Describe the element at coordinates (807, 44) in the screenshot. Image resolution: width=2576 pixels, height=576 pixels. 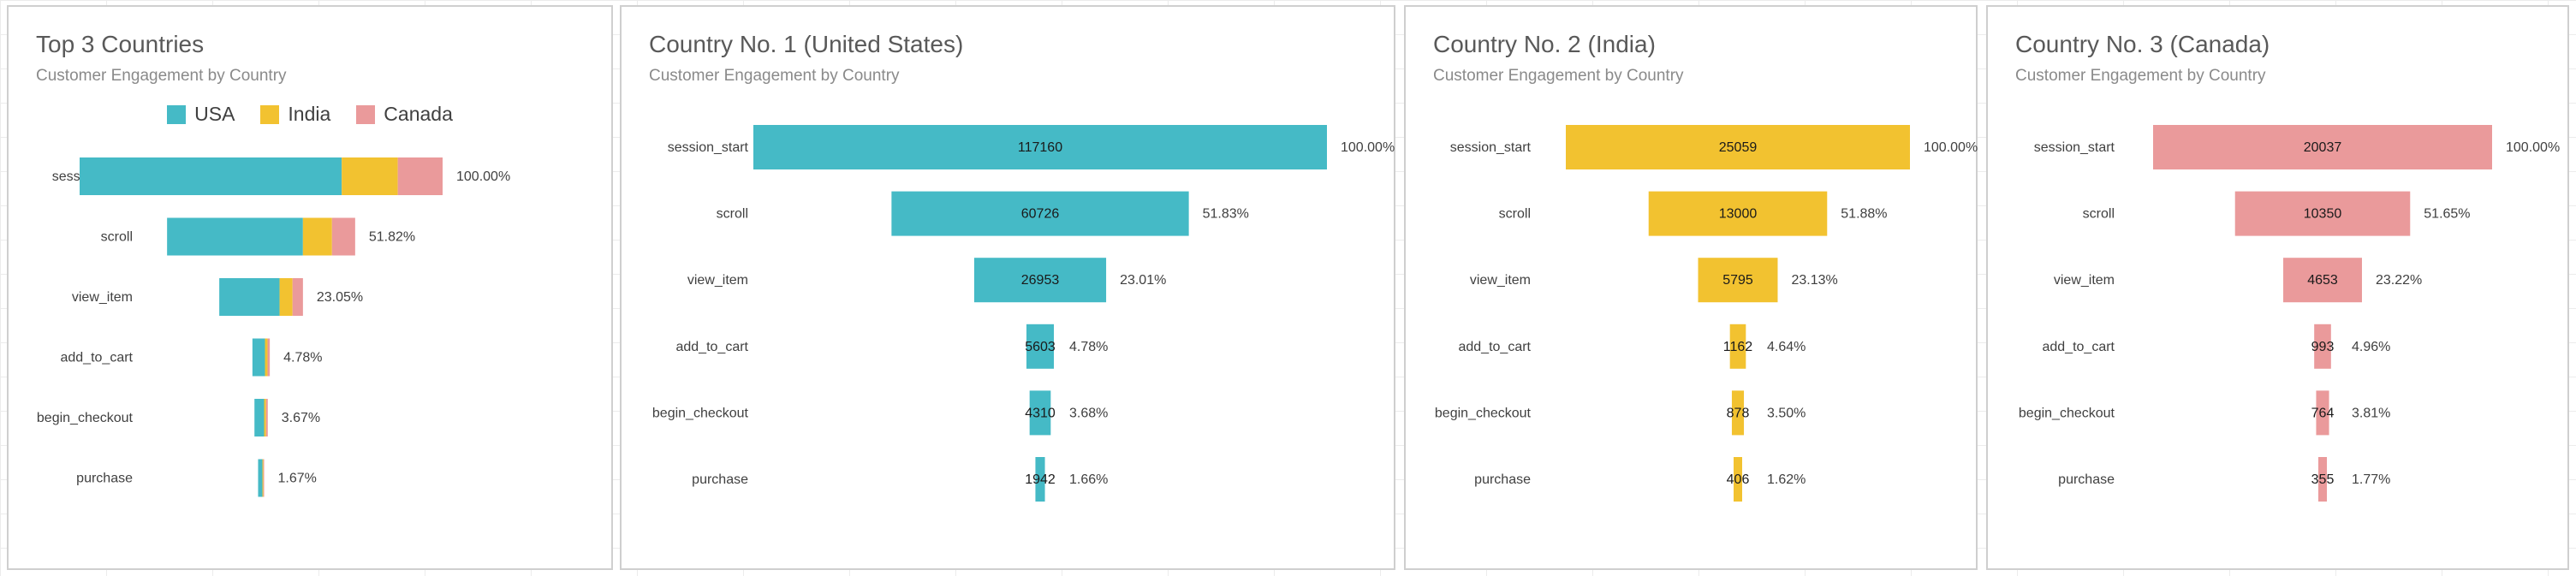
I see `chart-title: Country No. 1 (United States)` at that location.